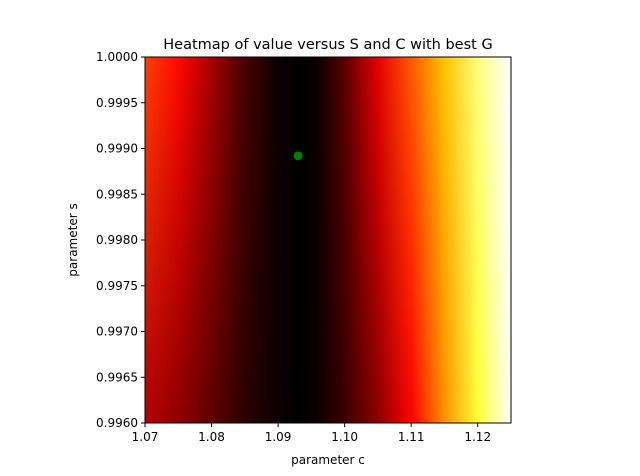 The width and height of the screenshot is (640, 476). Describe the element at coordinates (328, 460) in the screenshot. I see `x-axis-label: parameter c` at that location.